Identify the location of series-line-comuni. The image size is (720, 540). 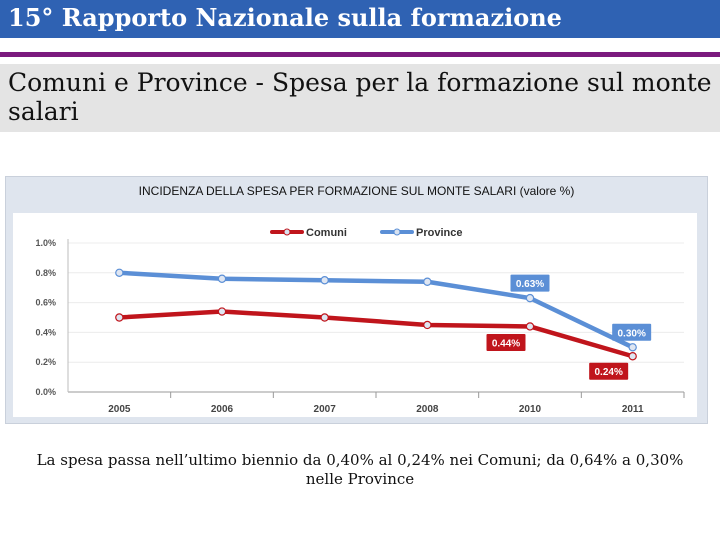
(376, 334).